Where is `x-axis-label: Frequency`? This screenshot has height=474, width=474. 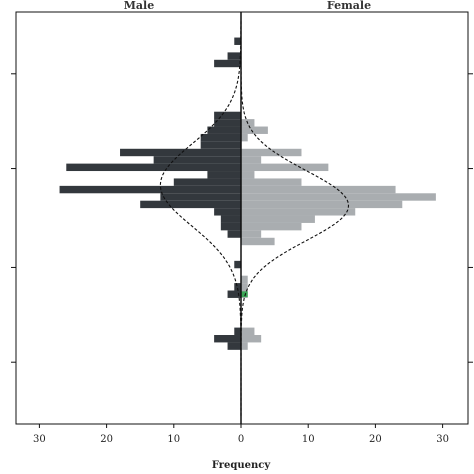
x-axis-label: Frequency is located at coordinates (242, 465).